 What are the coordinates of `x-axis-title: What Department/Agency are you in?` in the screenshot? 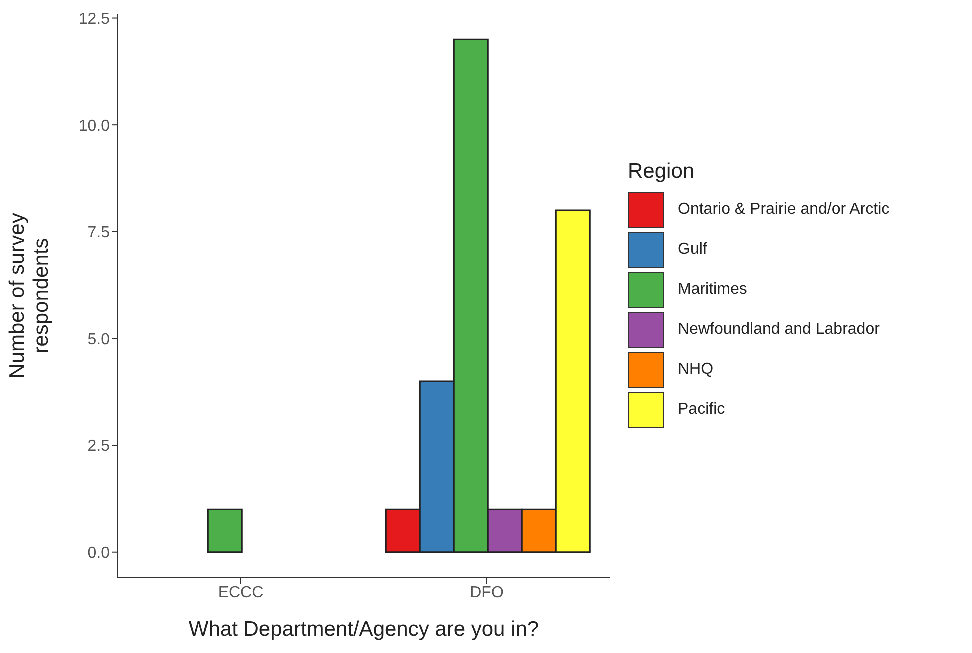 It's located at (364, 629).